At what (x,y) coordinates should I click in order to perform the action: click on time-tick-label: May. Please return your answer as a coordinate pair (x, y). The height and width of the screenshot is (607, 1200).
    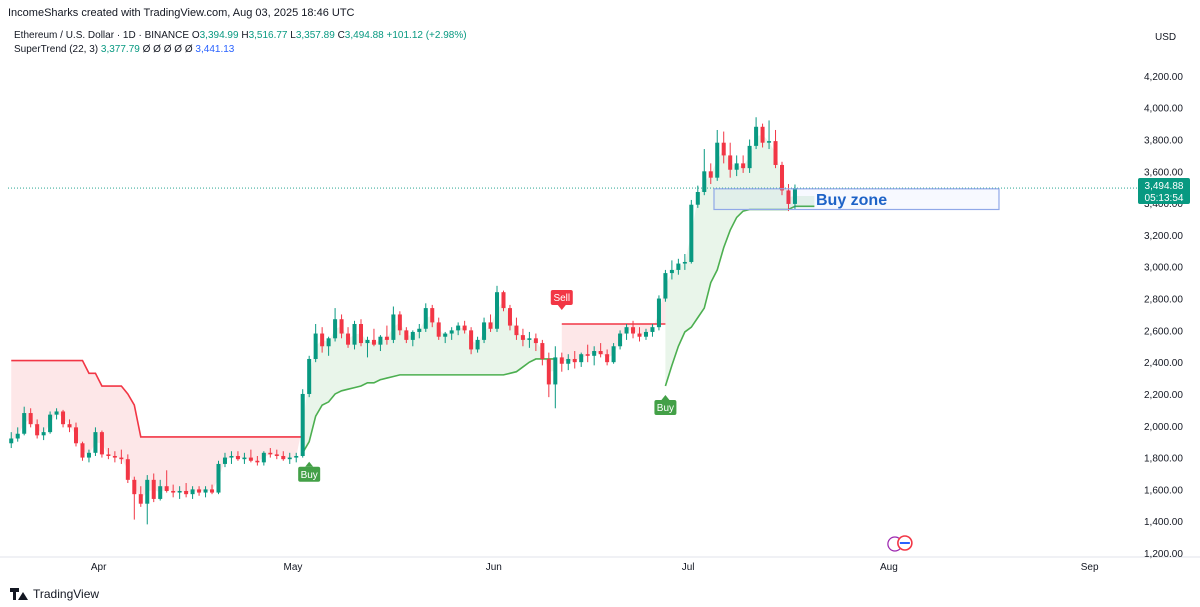
    Looking at the image, I should click on (293, 567).